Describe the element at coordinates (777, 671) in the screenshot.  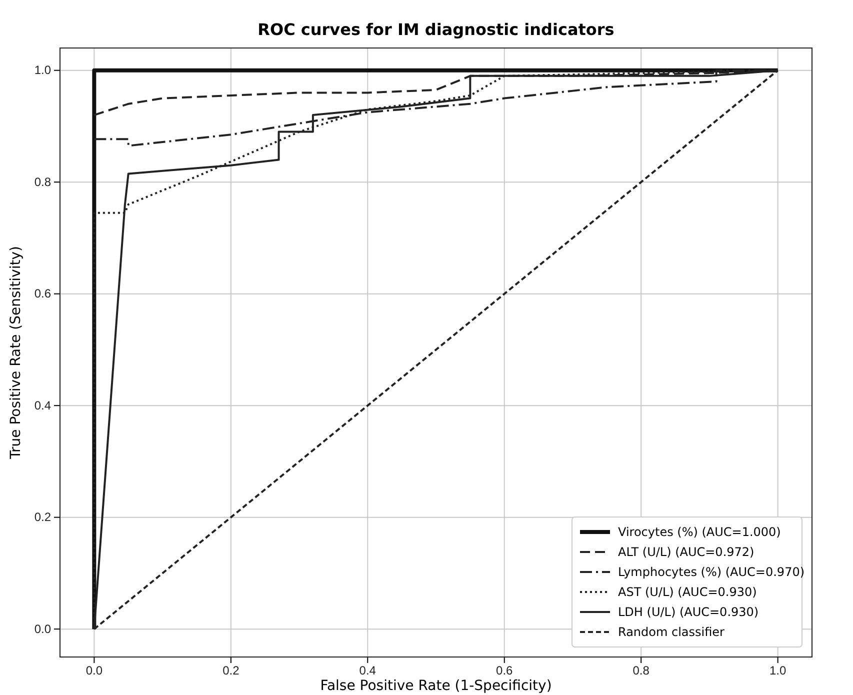
I see `x-tick-label: 1.0` at that location.